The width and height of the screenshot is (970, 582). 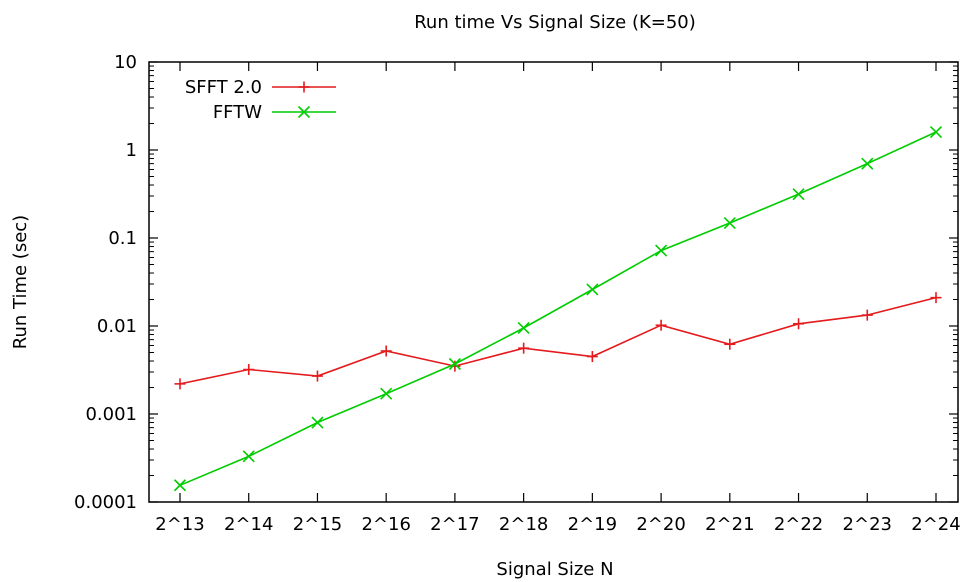 What do you see at coordinates (223, 87) in the screenshot?
I see `legend-label: SFFT 2.0` at bounding box center [223, 87].